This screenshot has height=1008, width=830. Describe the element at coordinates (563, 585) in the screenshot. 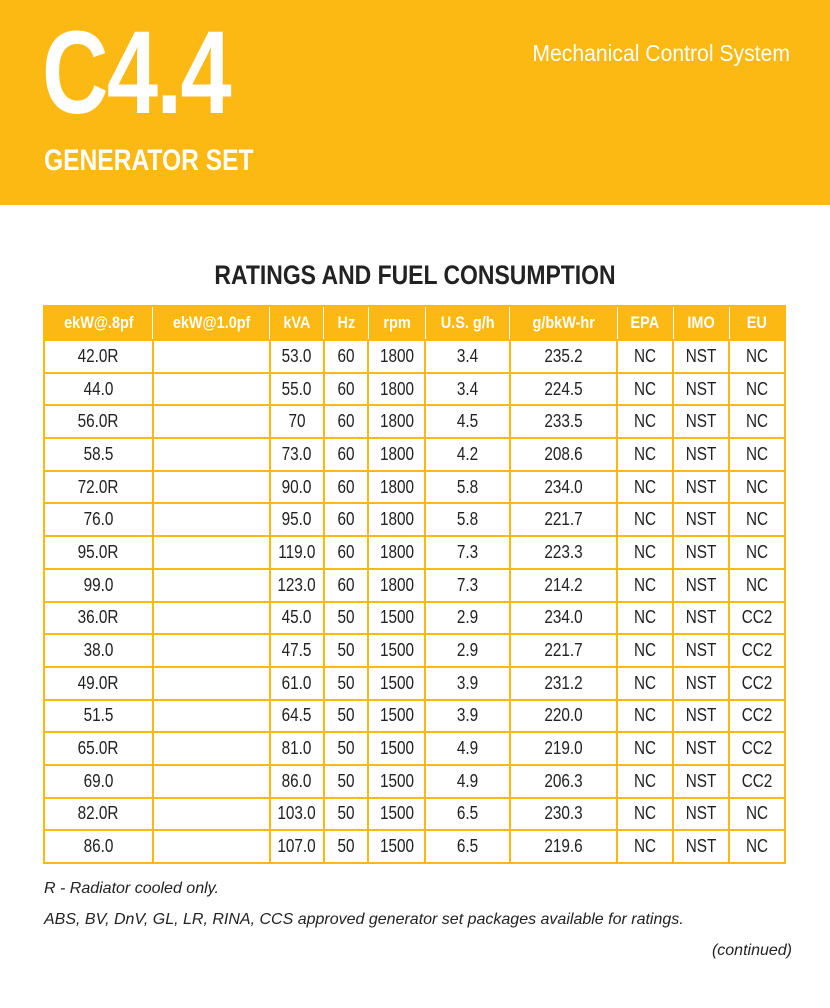

I see `table-cell: 214.2` at that location.